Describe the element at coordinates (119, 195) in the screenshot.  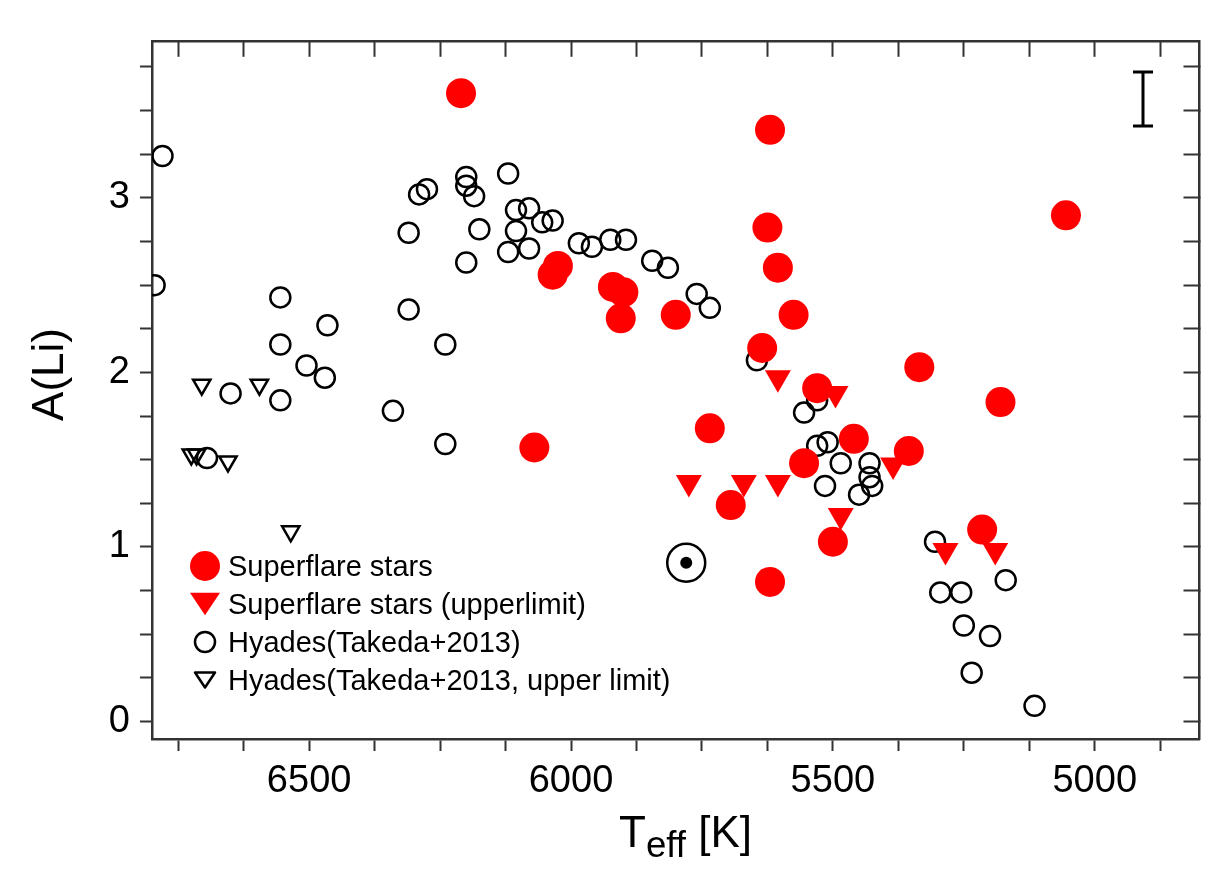
I see `y-tick-label: 3` at that location.